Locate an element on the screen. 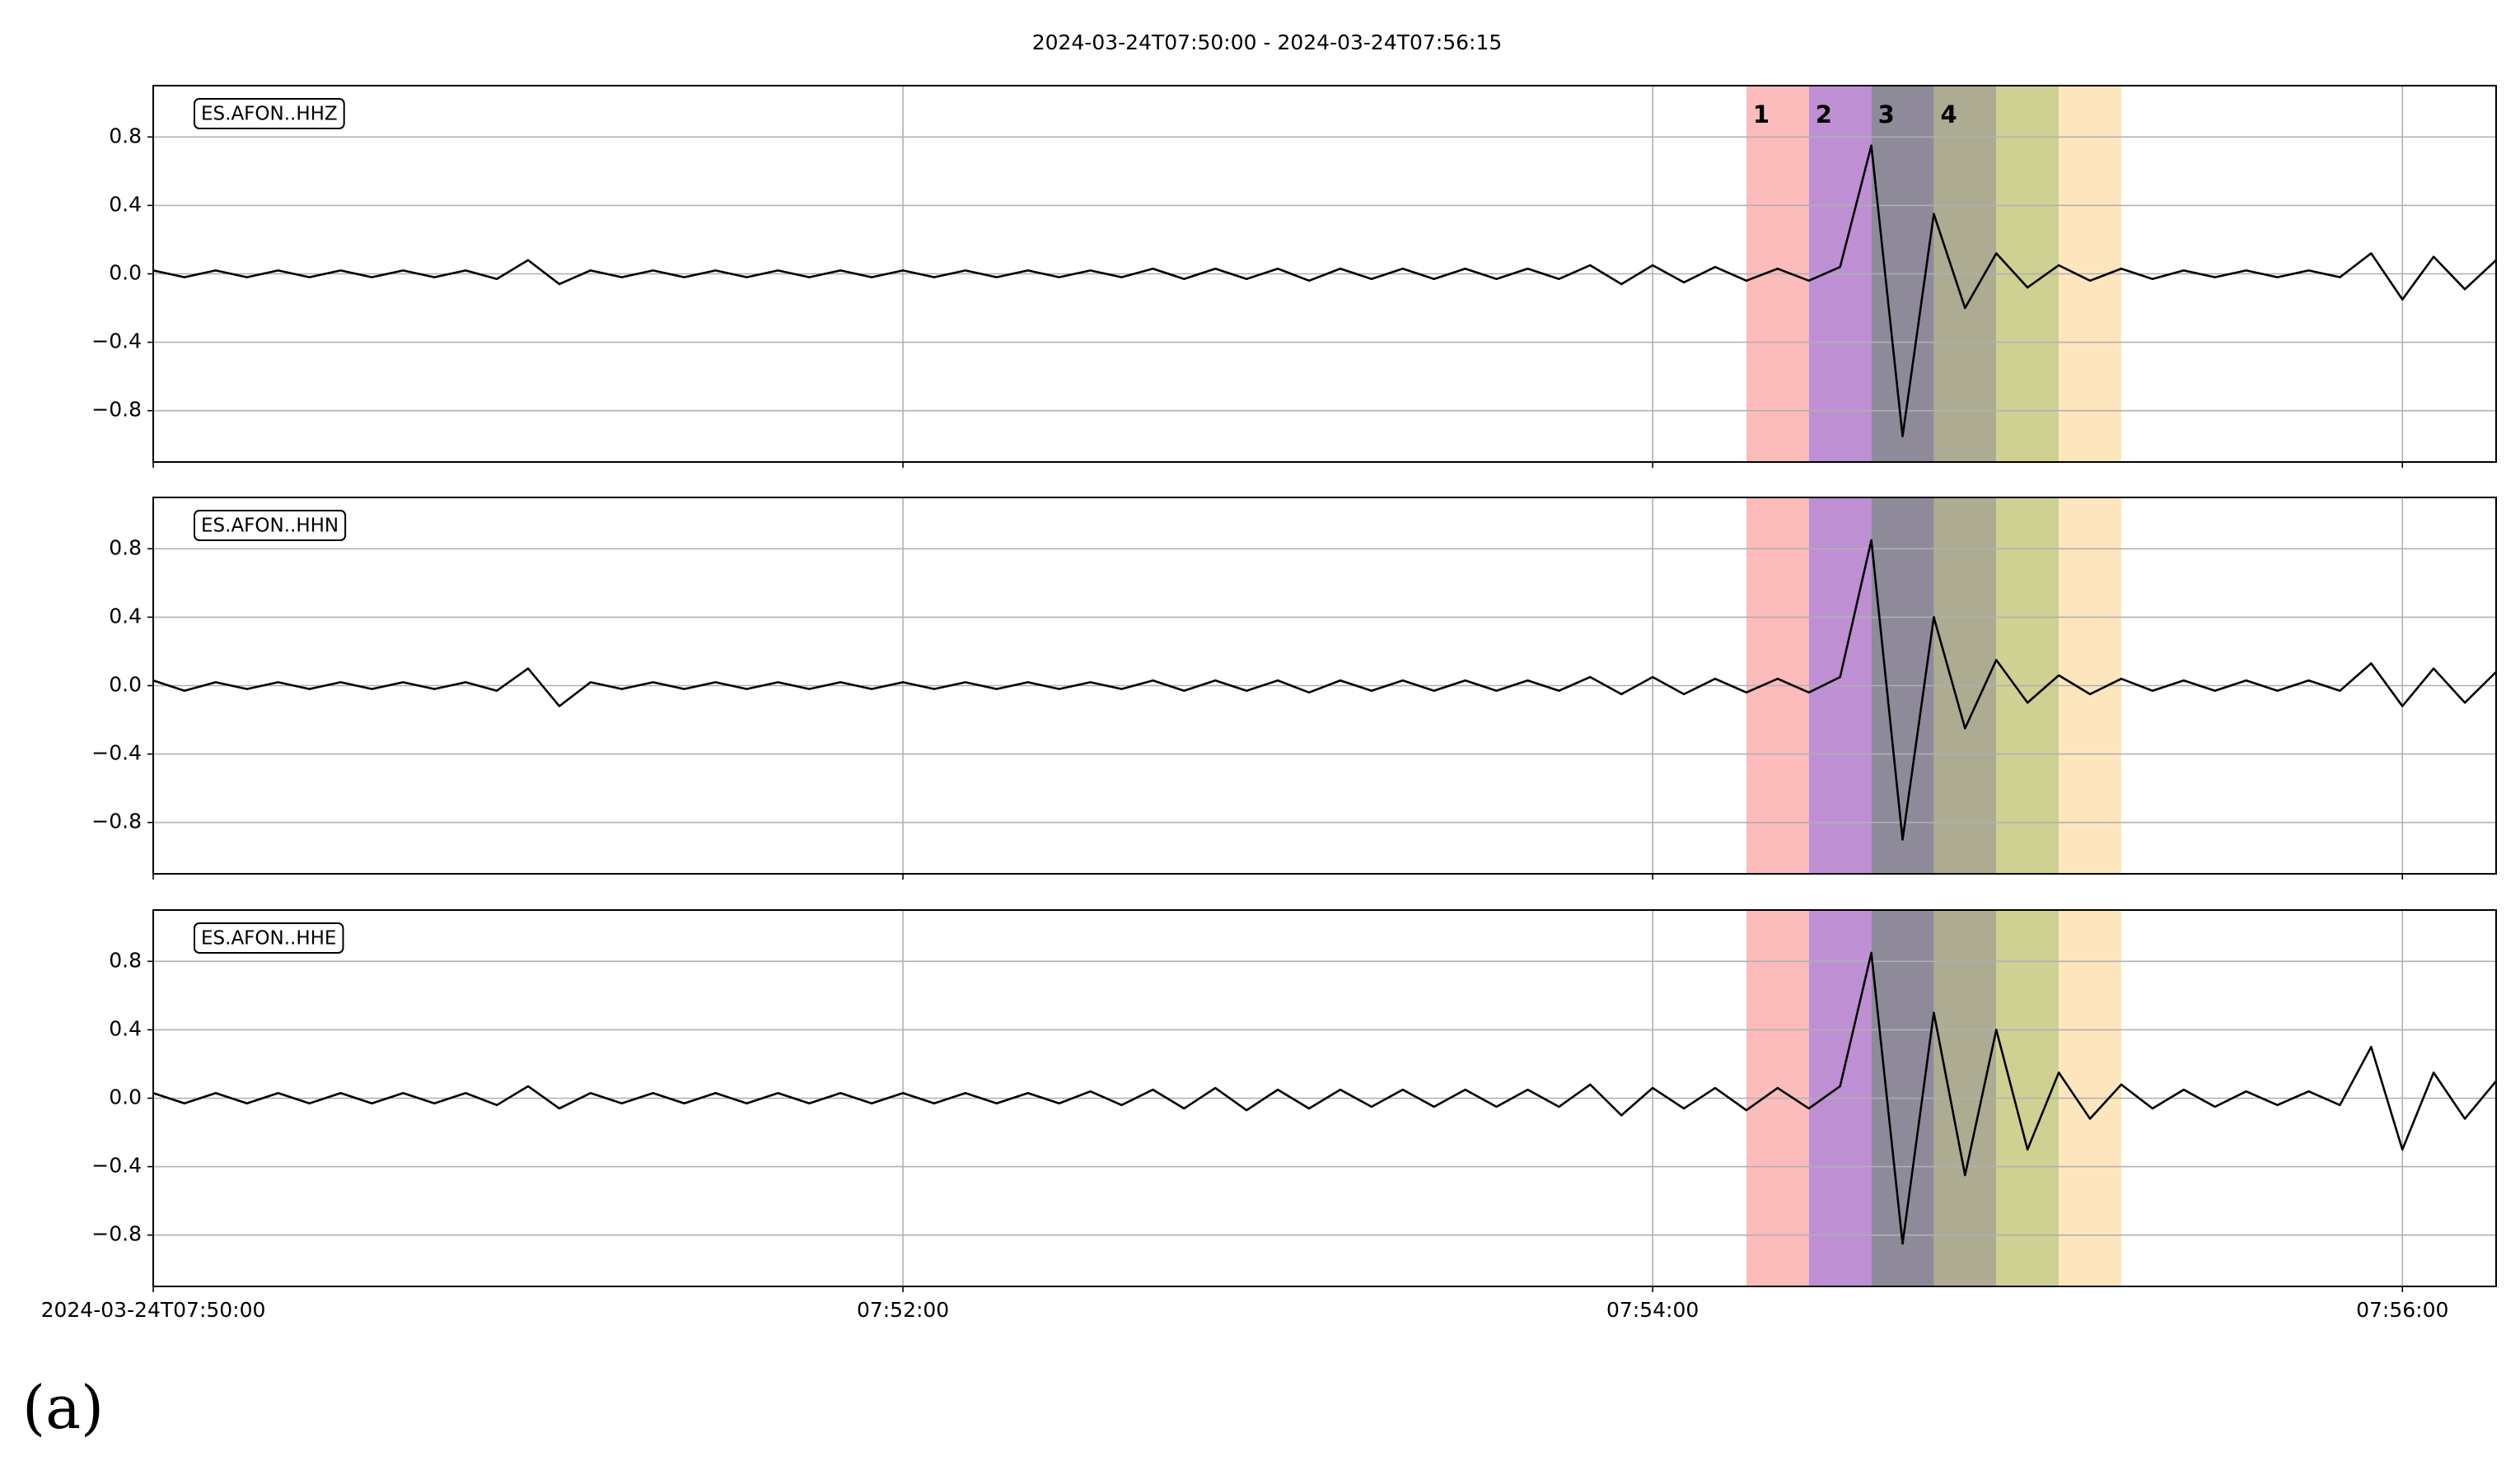 This screenshot has width=2520, height=1461. window-label: 1 is located at coordinates (1761, 114).